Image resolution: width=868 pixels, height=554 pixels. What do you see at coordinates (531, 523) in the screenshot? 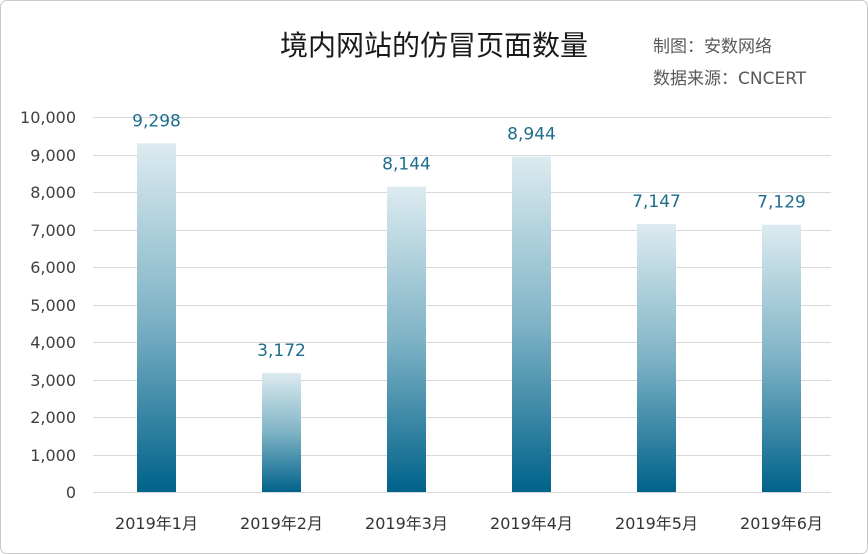
I see `x-tick-label: 2019年4月` at bounding box center [531, 523].